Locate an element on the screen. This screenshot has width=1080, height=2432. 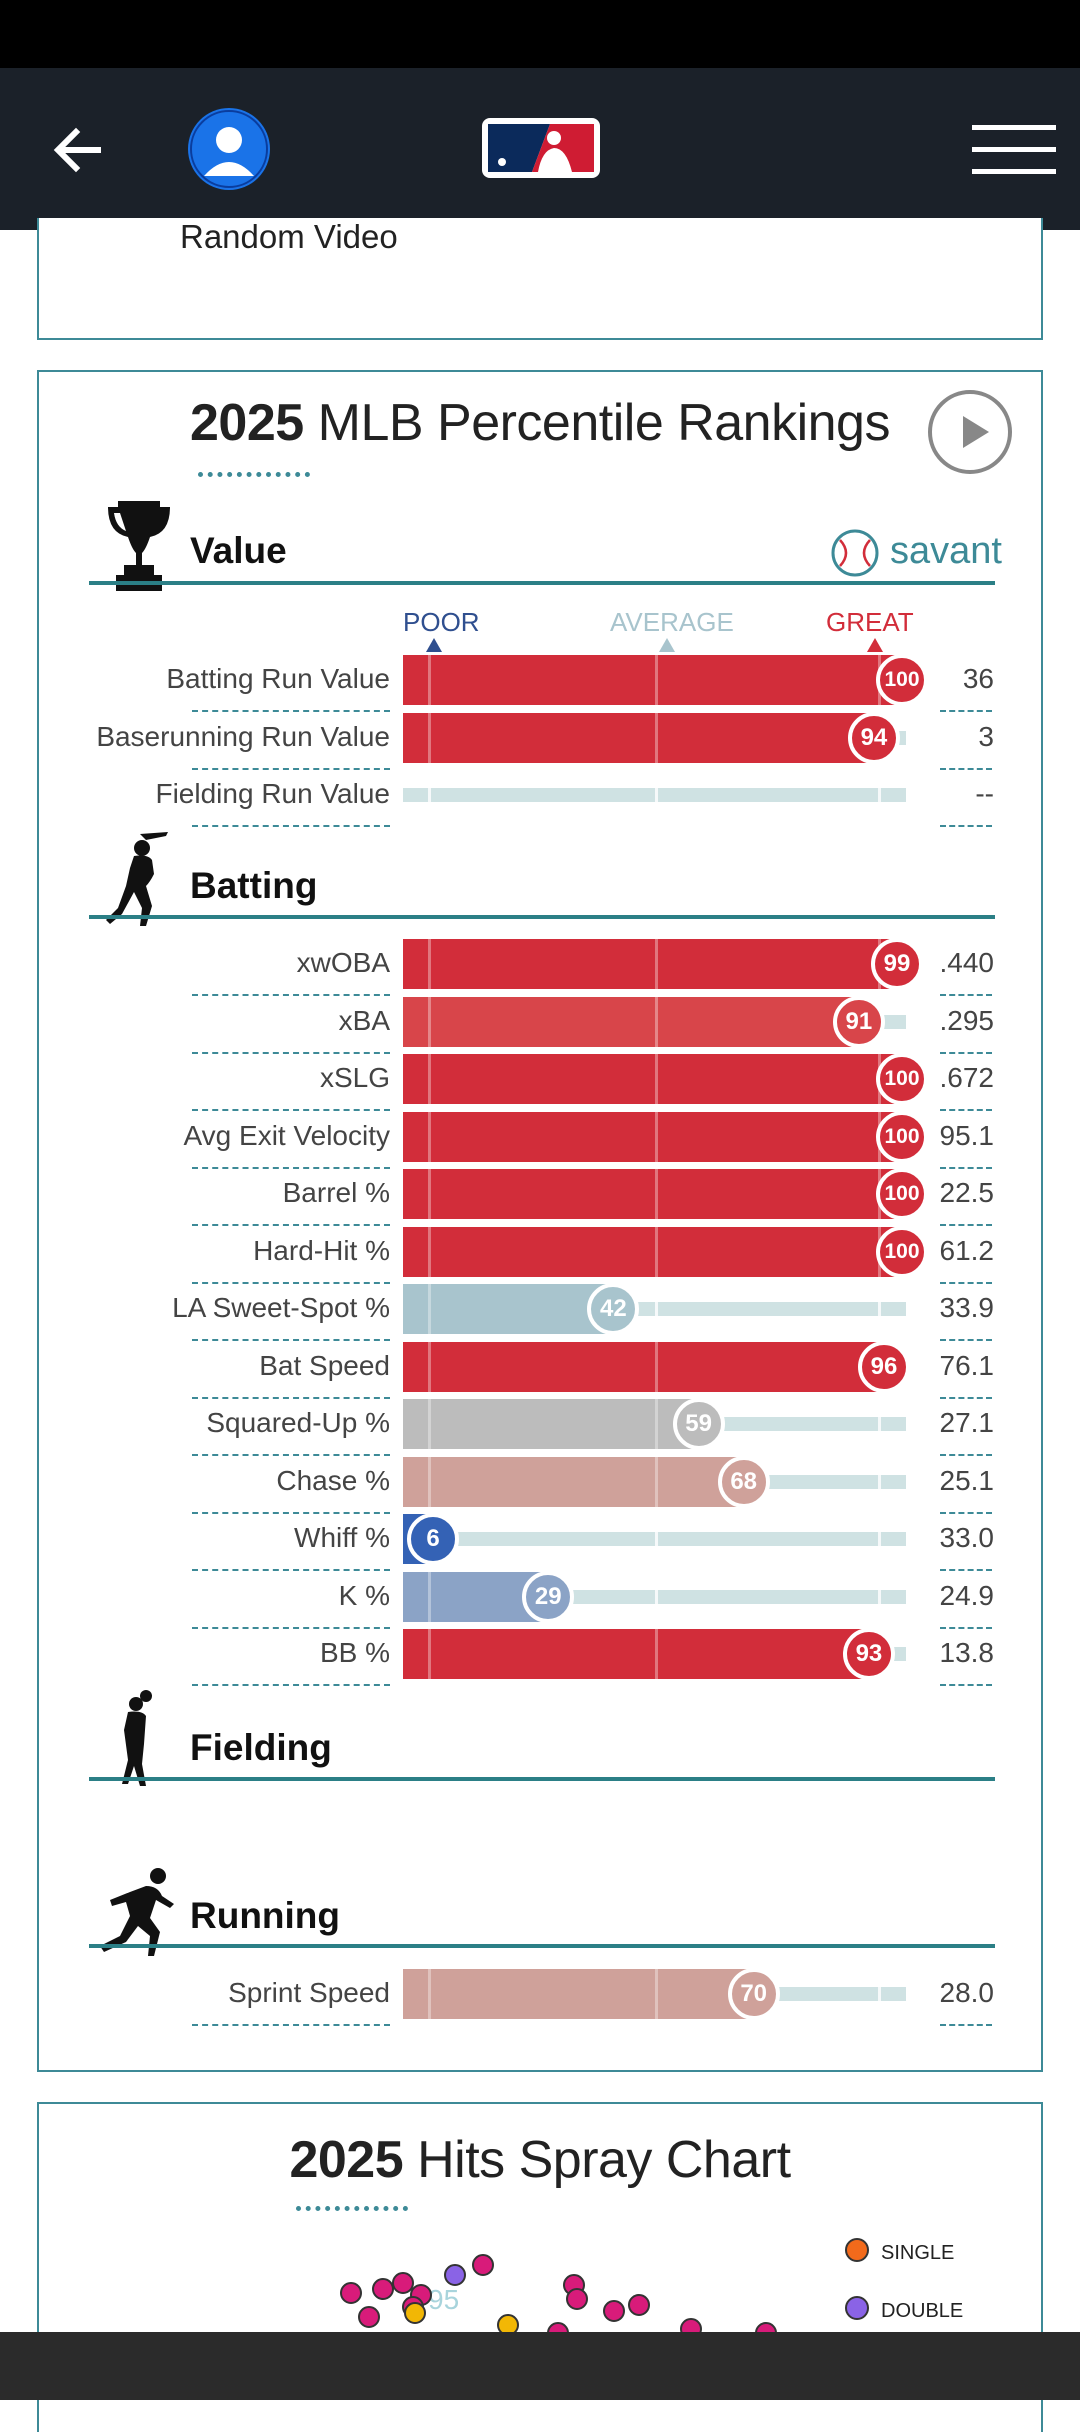
section-title-fielding: Fielding is located at coordinates (261, 1747).